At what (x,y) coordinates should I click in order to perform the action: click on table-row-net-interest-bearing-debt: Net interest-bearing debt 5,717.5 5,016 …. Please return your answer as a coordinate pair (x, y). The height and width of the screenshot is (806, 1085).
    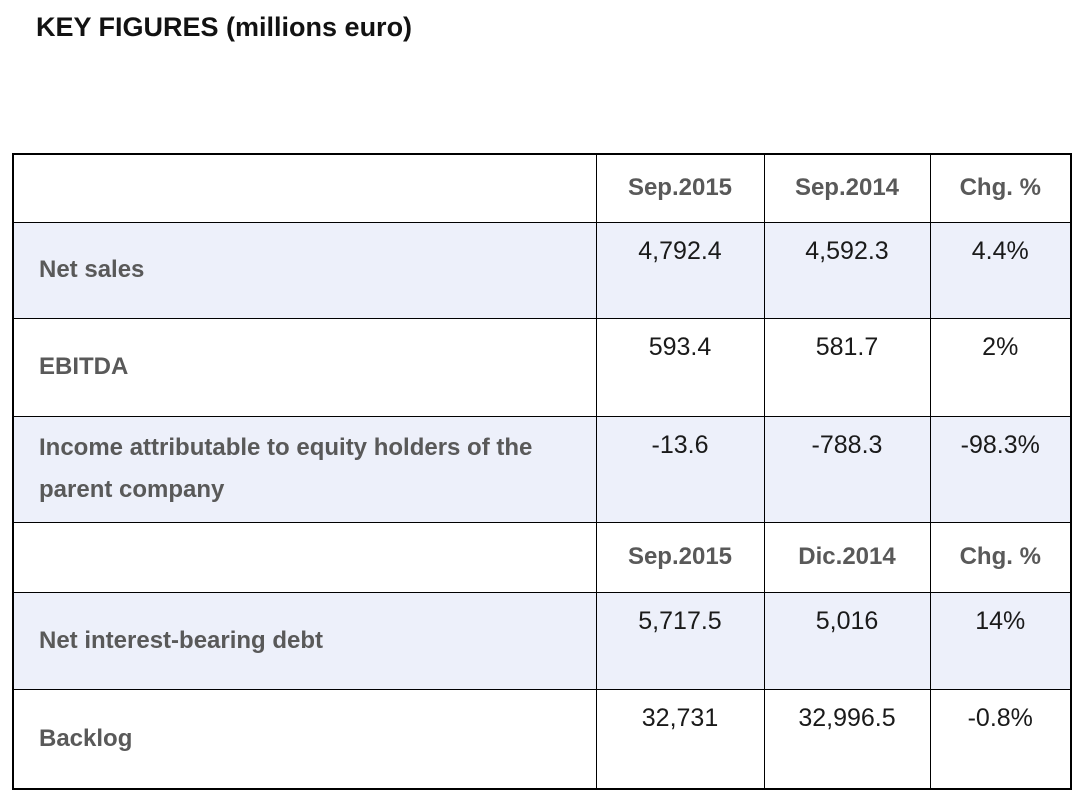
    Looking at the image, I should click on (542, 640).